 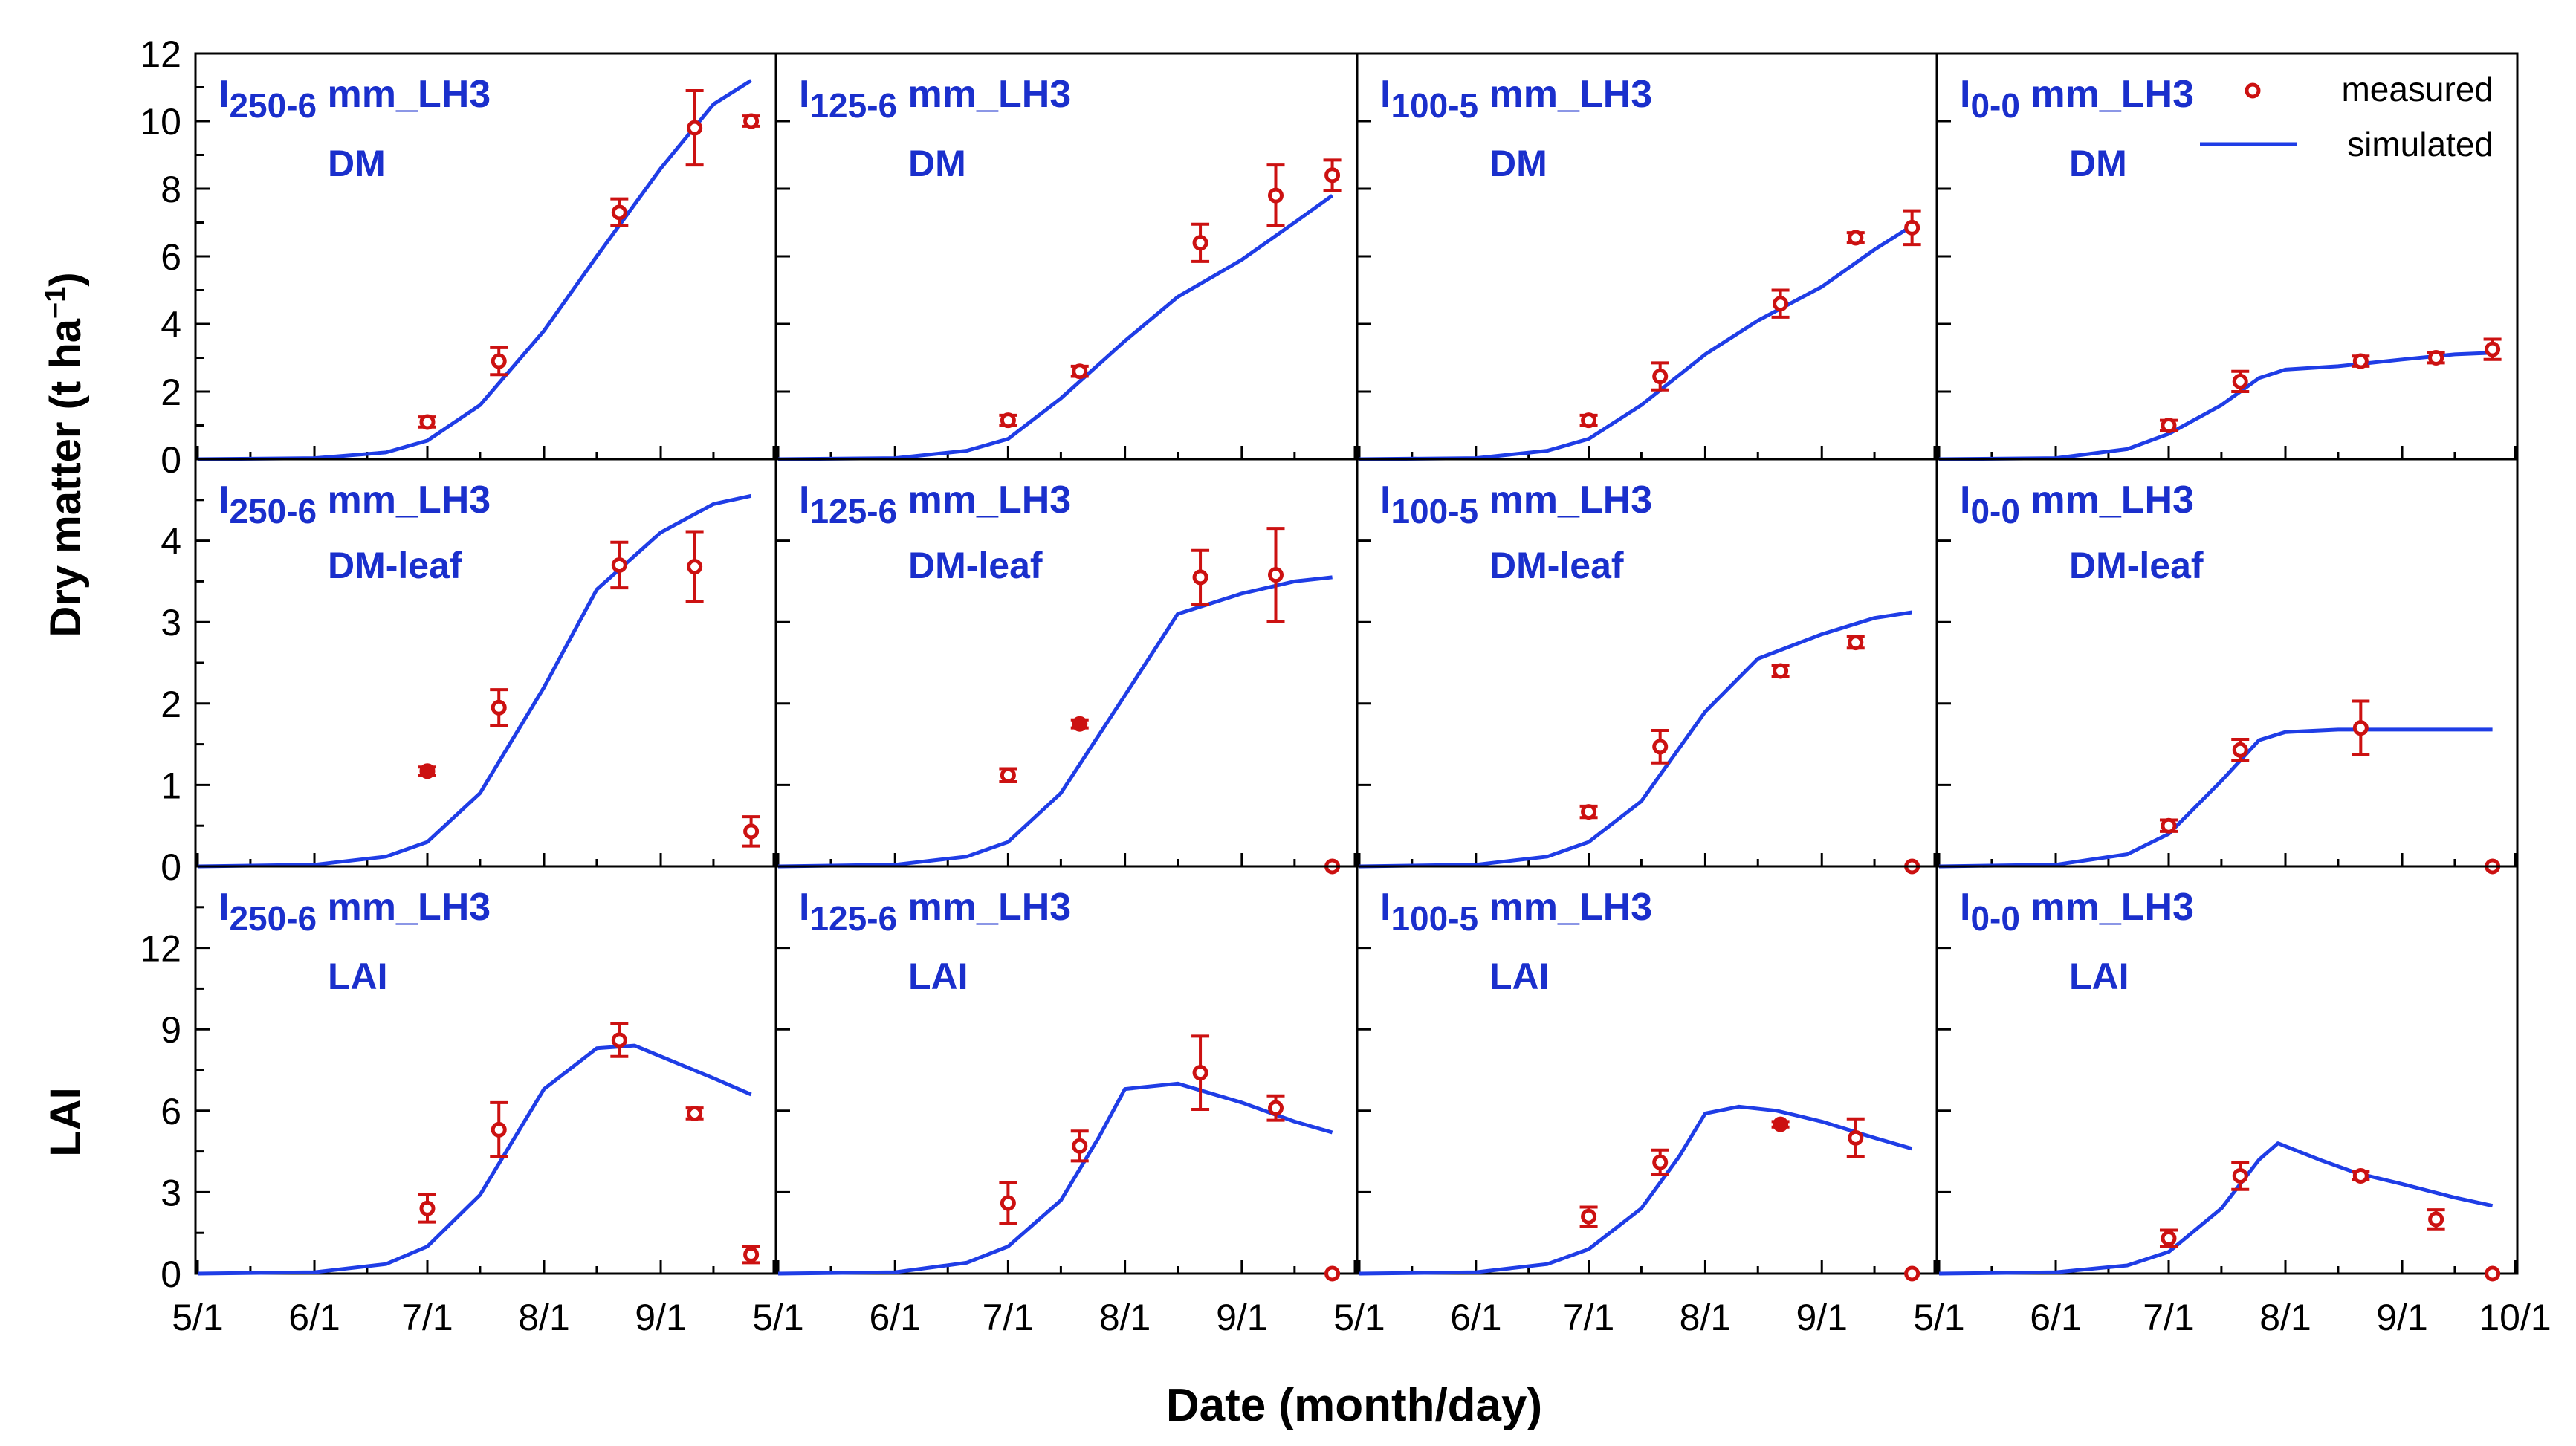 What do you see at coordinates (273, 105) in the screenshot?
I see `treatment-label-sub: 250-6` at bounding box center [273, 105].